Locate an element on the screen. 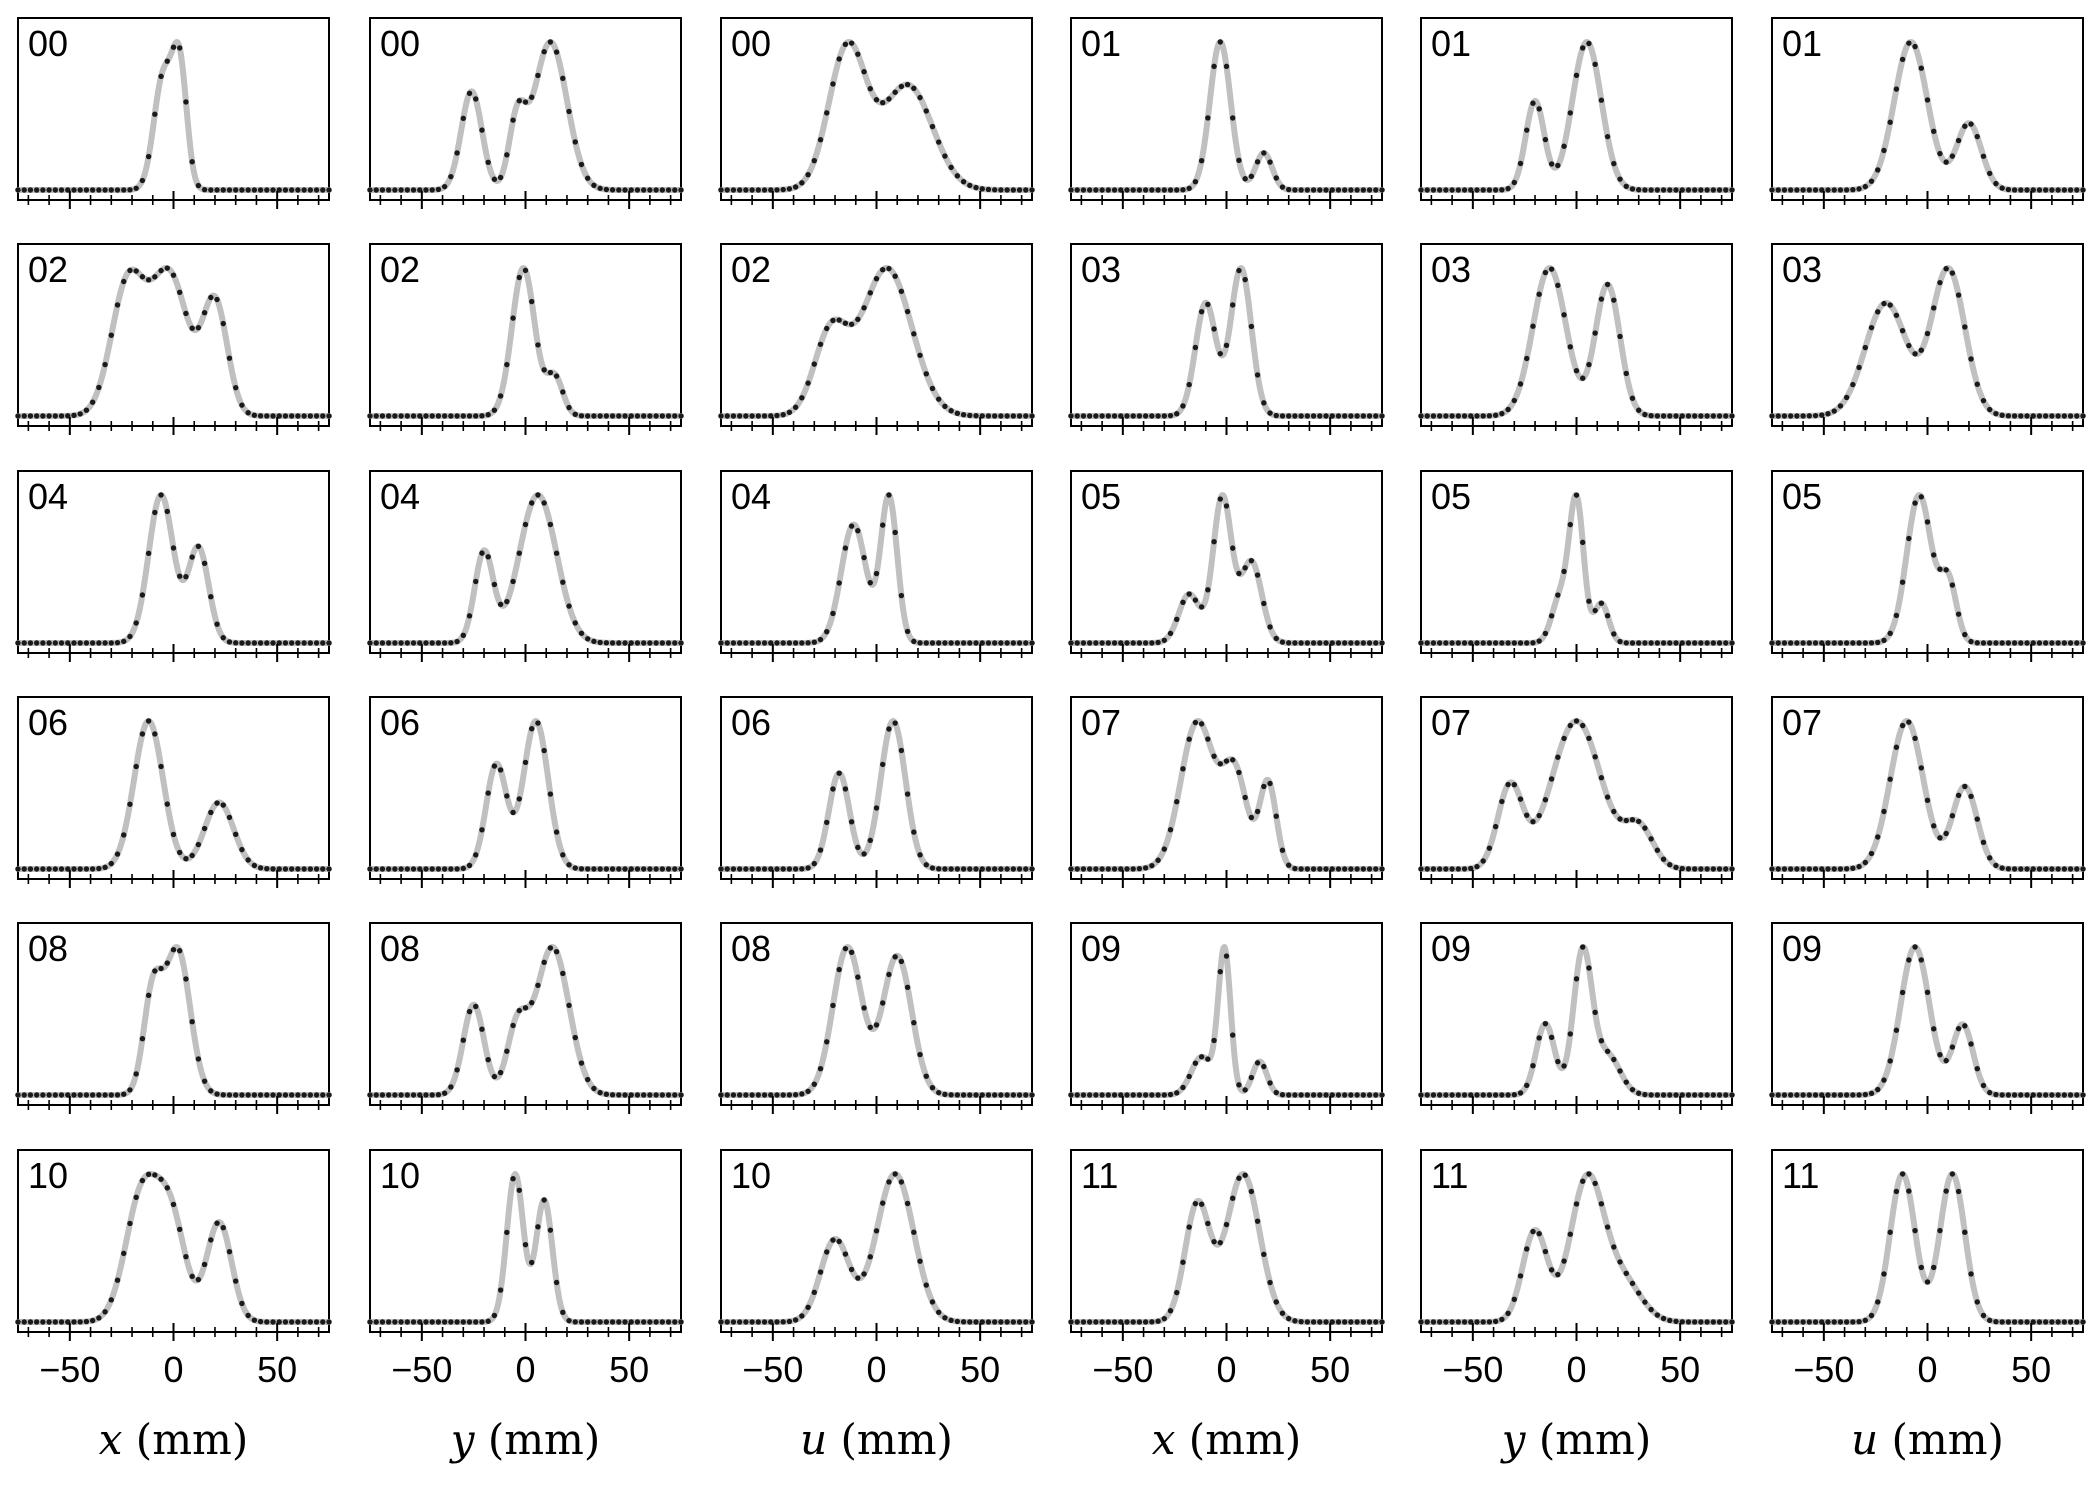 This screenshot has width=2100, height=1500. panel-frame is located at coordinates (1927, 1241).